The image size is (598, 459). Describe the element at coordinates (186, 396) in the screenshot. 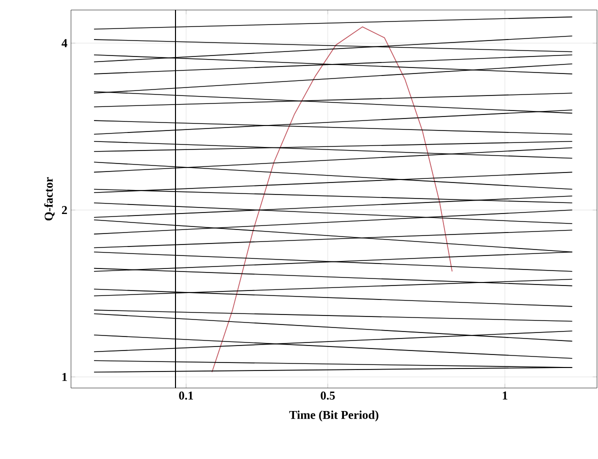

I see `x-tick-label: 0.1` at that location.